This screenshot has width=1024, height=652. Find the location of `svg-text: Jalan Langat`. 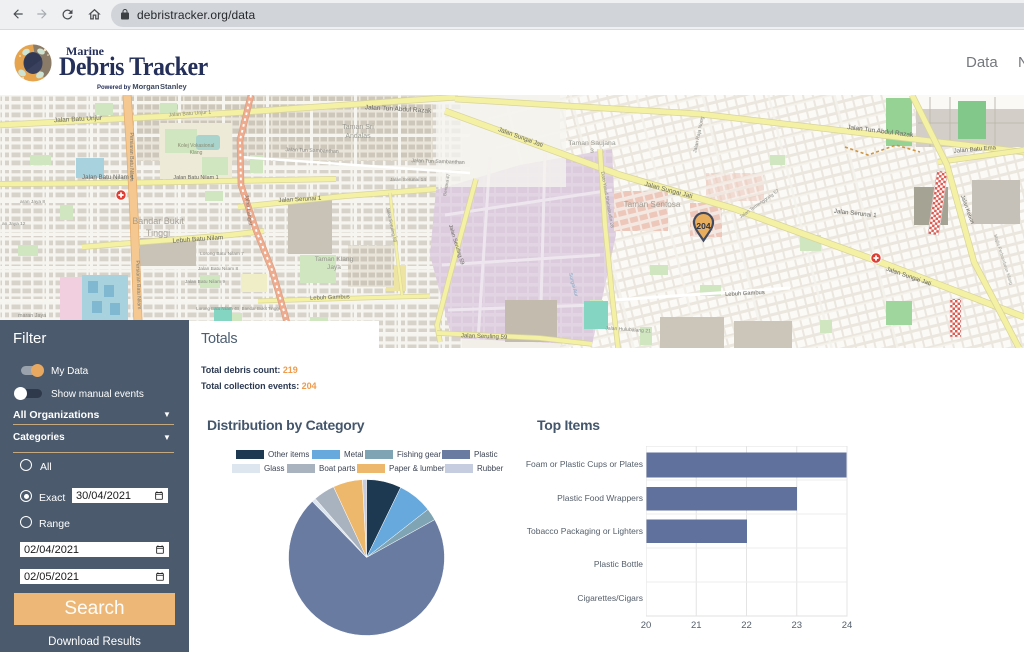

svg-text: Jalan Langat is located at coordinates (248, 210).